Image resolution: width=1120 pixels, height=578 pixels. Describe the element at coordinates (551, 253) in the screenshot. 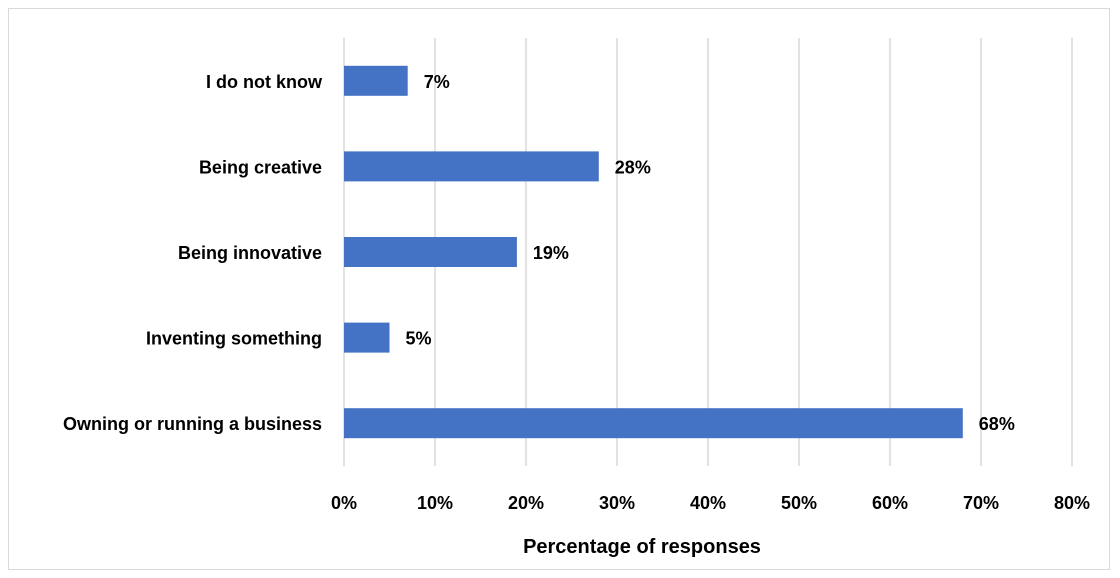

I see `data-label: 19%` at that location.